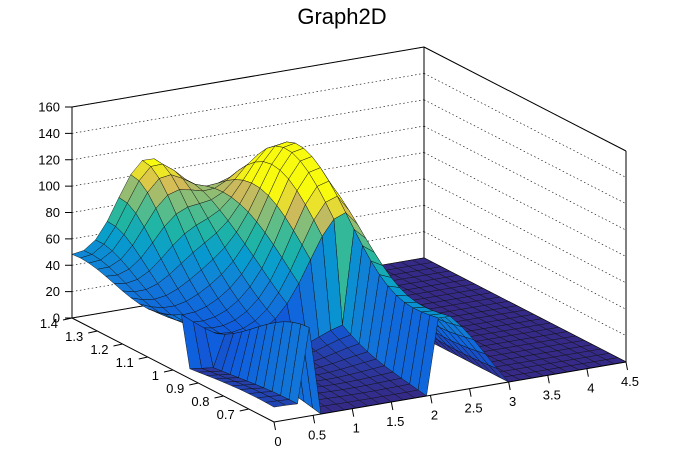 The image size is (696, 472). I want to click on z-tick-label: 20, so click(53, 291).